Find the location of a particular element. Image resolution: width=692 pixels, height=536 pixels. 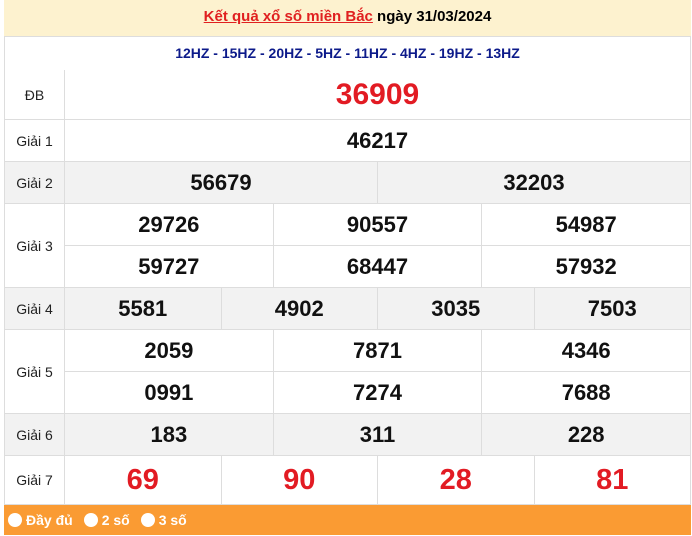

prize-row: ĐB 36909 is located at coordinates (347, 95).